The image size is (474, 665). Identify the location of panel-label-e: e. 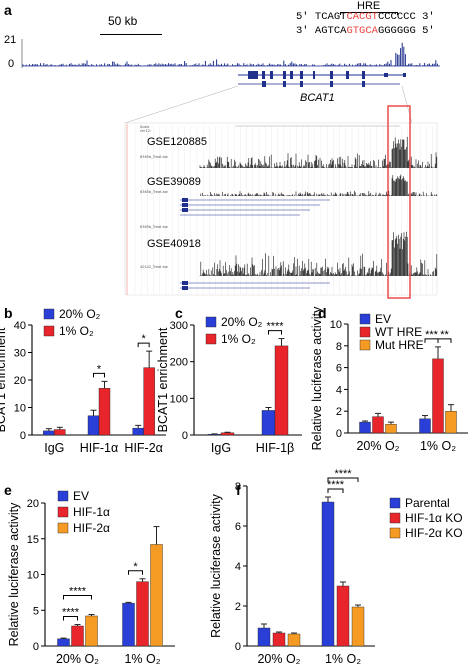
(8, 490).